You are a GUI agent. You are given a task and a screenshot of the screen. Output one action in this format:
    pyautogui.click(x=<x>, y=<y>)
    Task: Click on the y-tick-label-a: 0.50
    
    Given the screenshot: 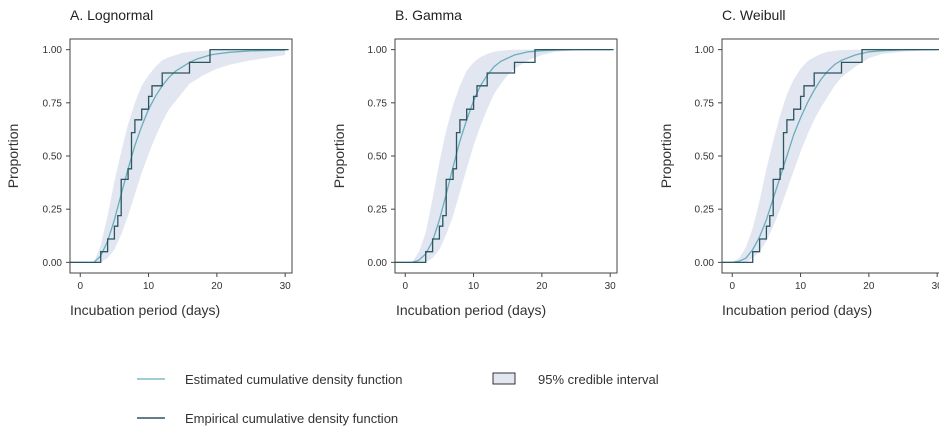 What is the action you would take?
    pyautogui.click(x=53, y=157)
    